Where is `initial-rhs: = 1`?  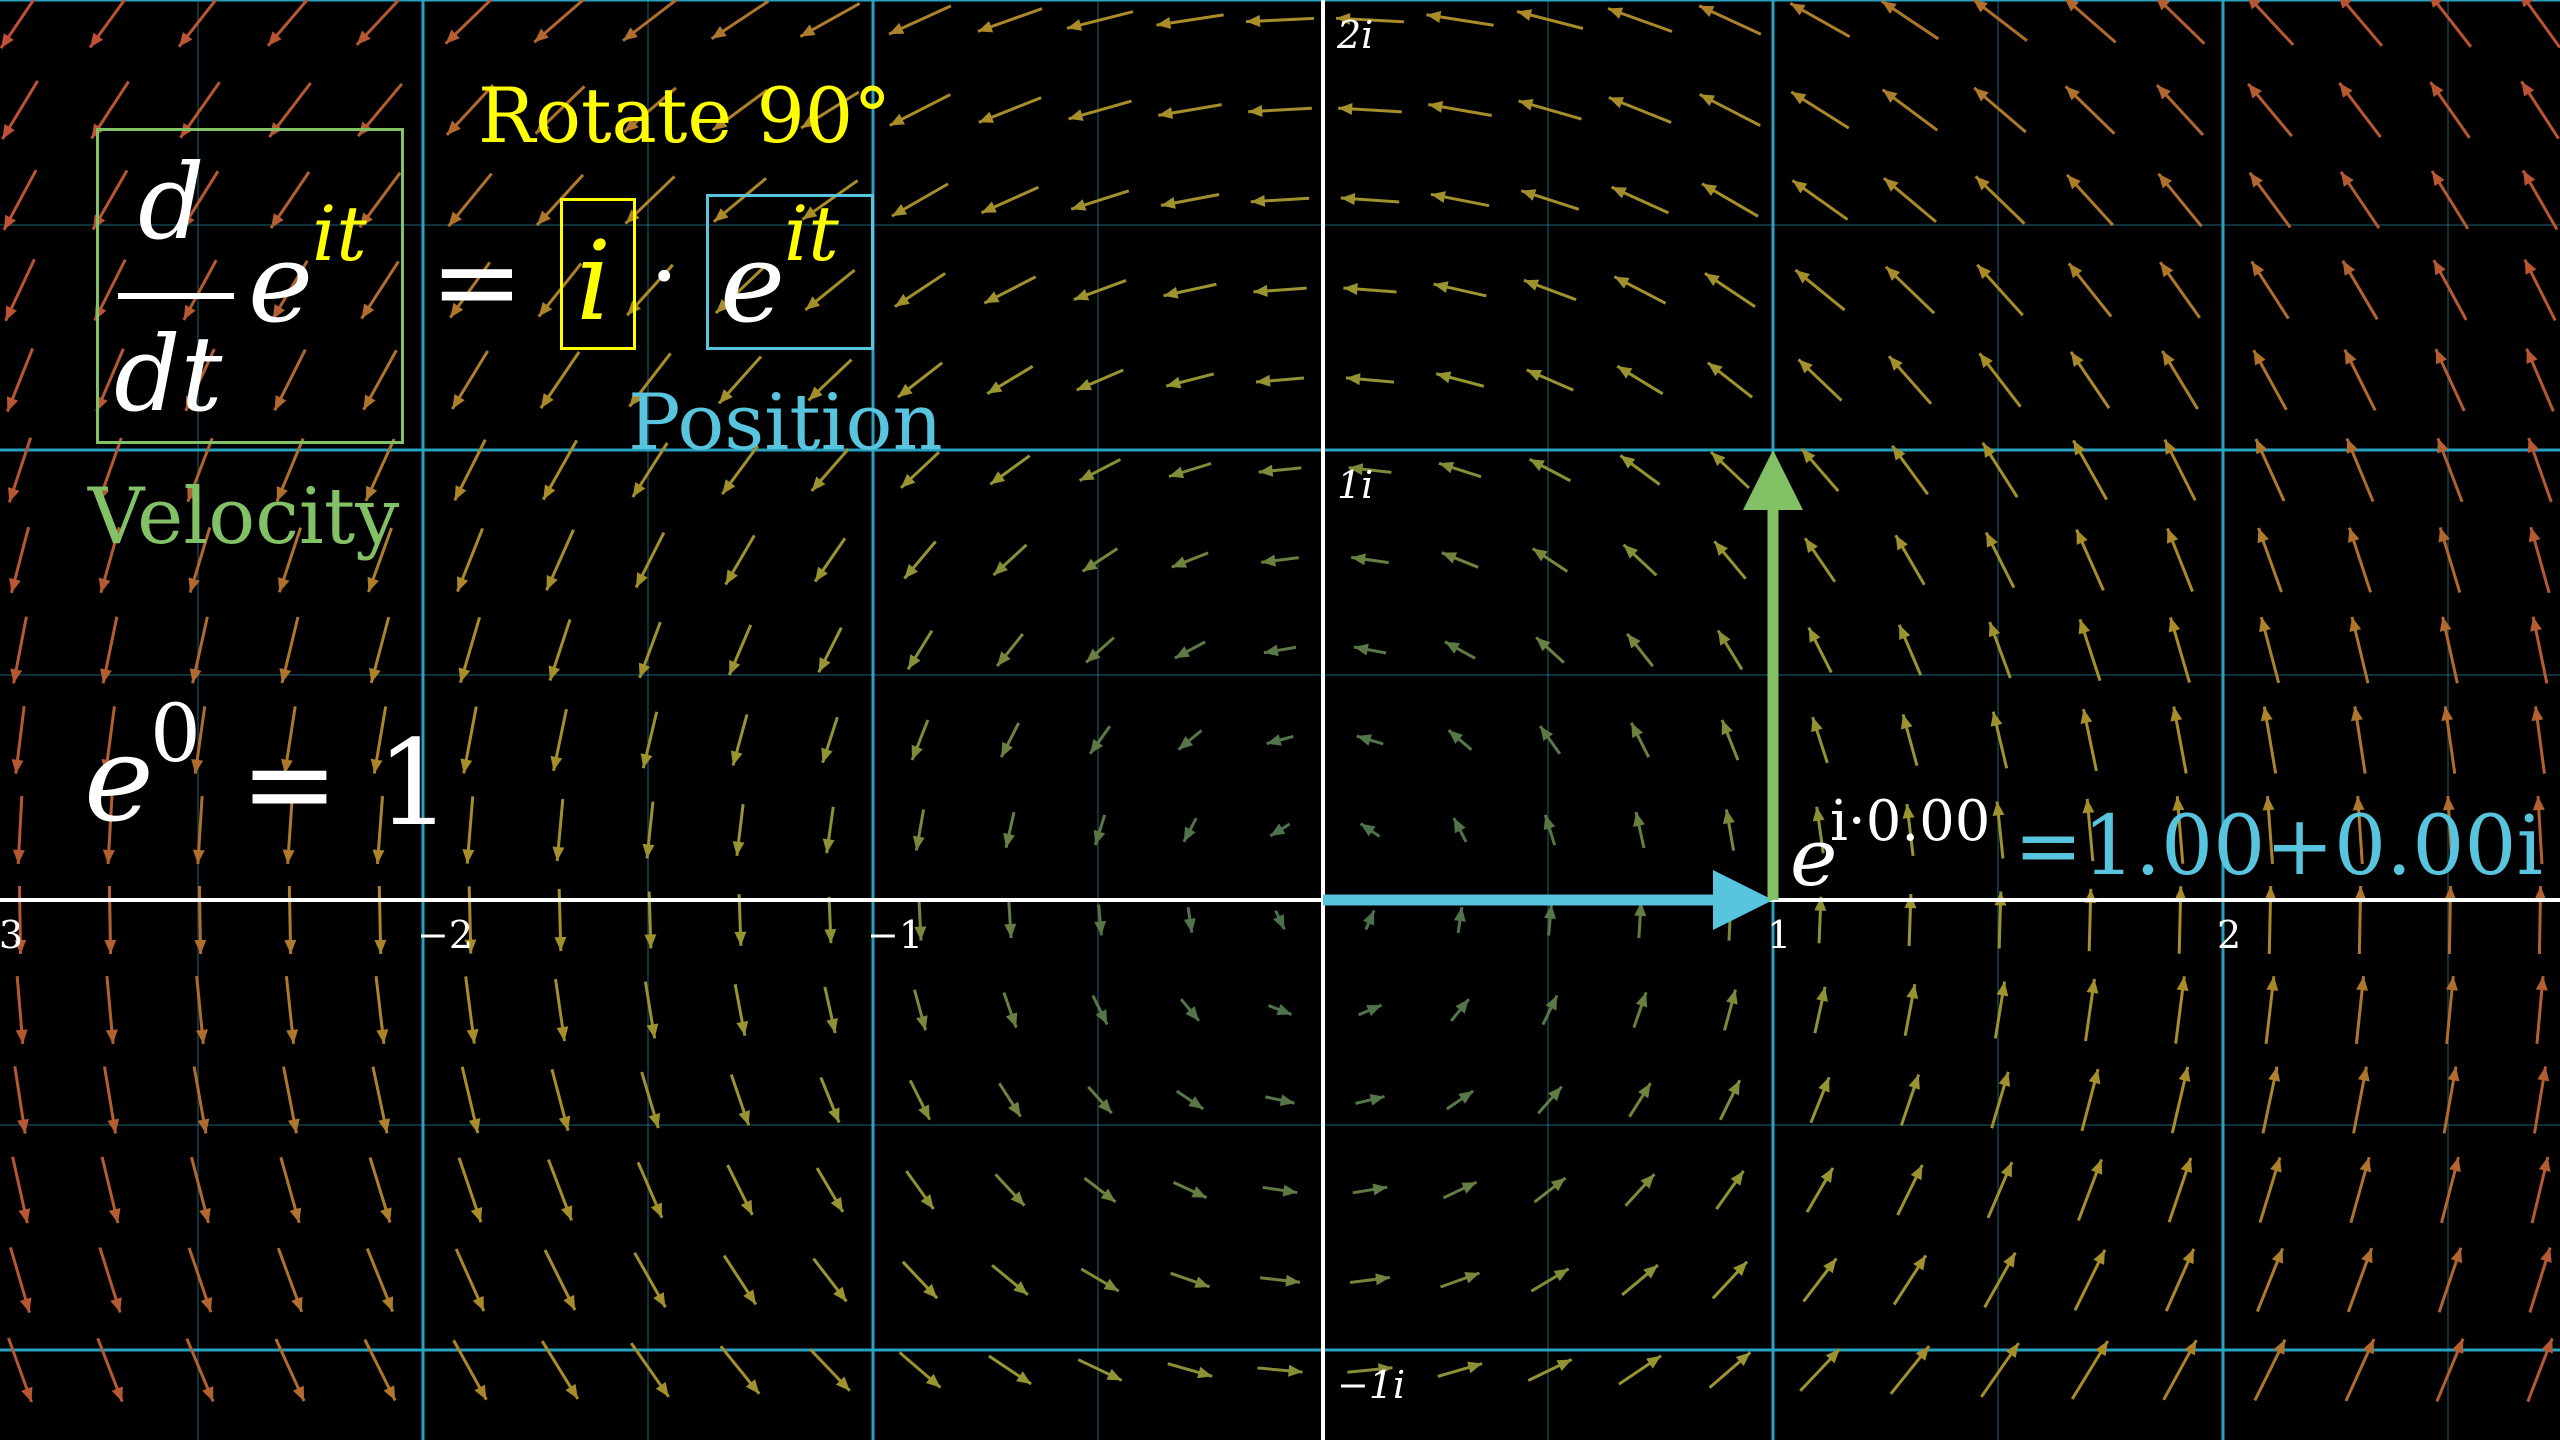 initial-rhs: = 1 is located at coordinates (346, 783).